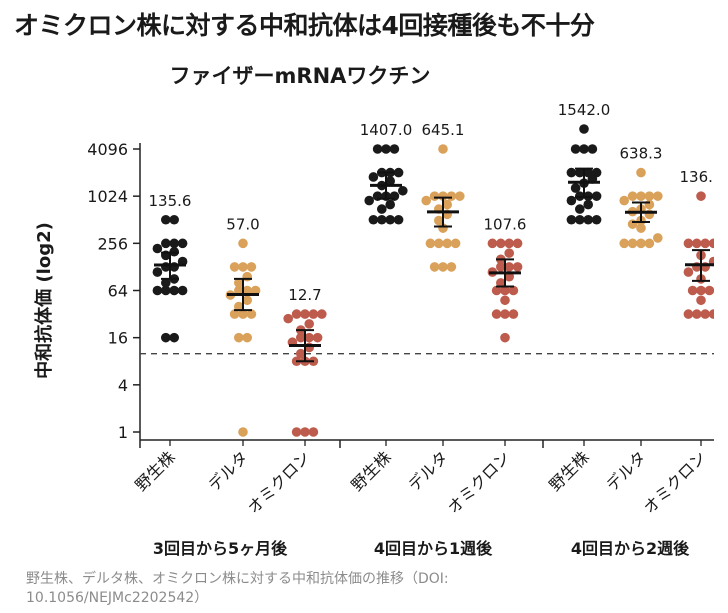  Describe the element at coordinates (433, 548) in the screenshot. I see `group-label: 4回目から1週後` at that location.